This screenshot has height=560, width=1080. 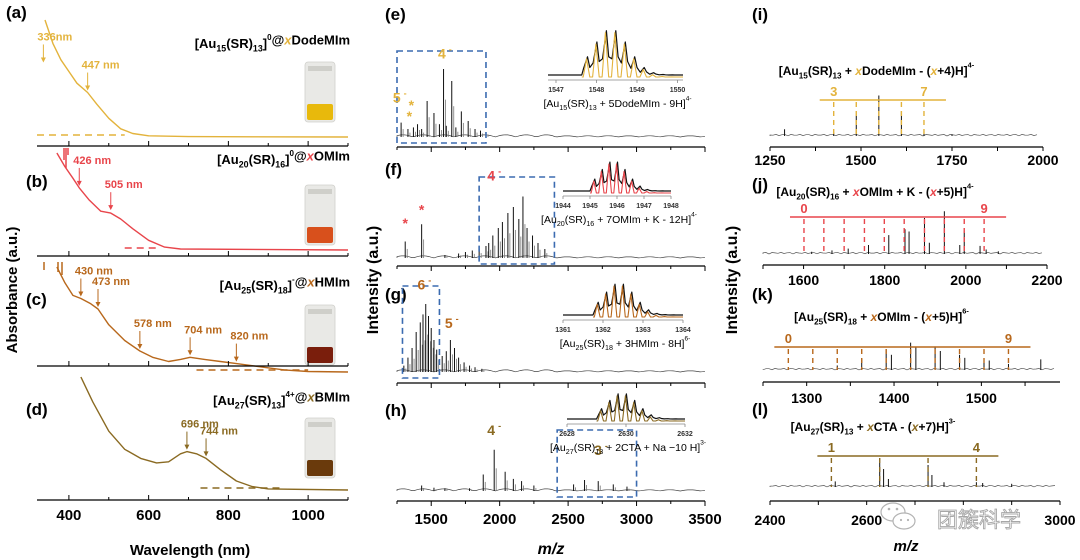 What do you see at coordinates (221, 49) in the screenshot?
I see `formula-subscript: 15` at bounding box center [221, 49].